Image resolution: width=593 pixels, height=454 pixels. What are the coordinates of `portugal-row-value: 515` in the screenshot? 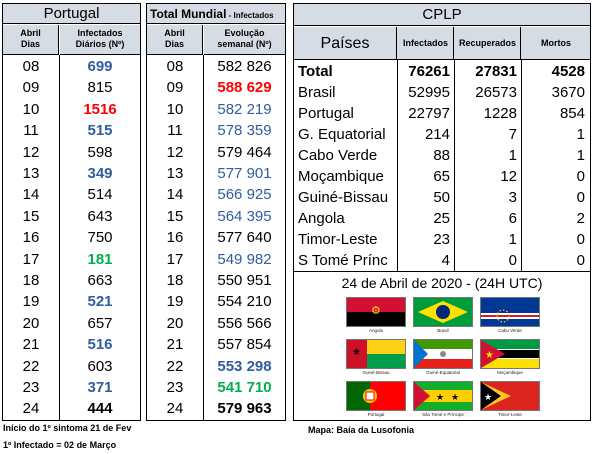 It's located at (100, 131).